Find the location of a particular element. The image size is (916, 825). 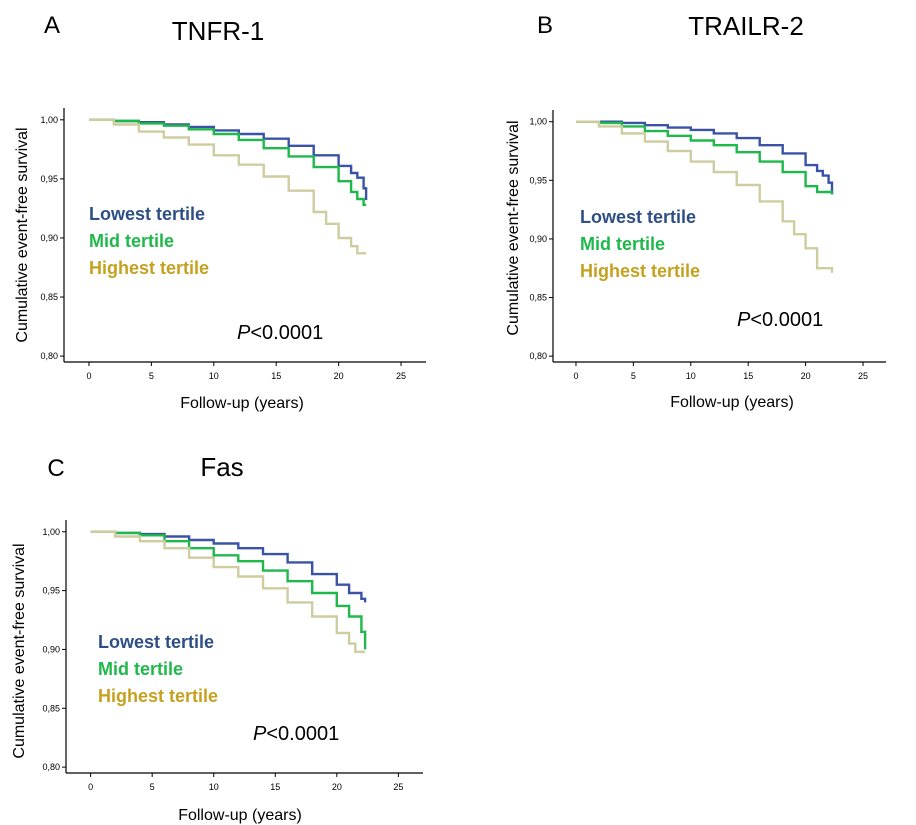

panel-title: TNFR-1 is located at coordinates (218, 31).